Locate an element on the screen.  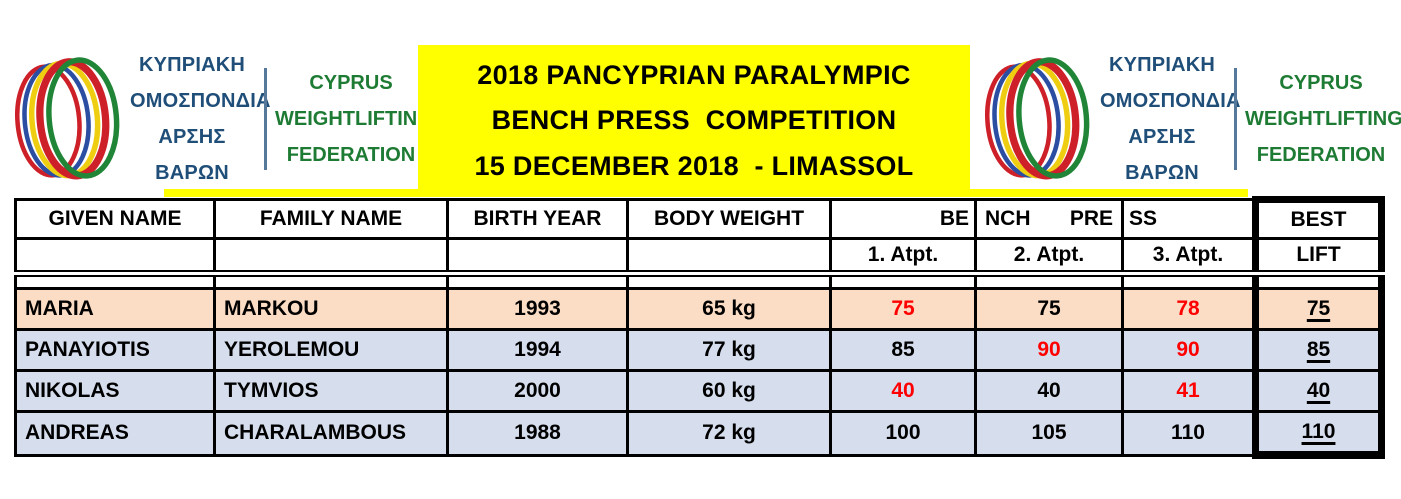
cell-body-weight: 65 kg is located at coordinates (729, 309).